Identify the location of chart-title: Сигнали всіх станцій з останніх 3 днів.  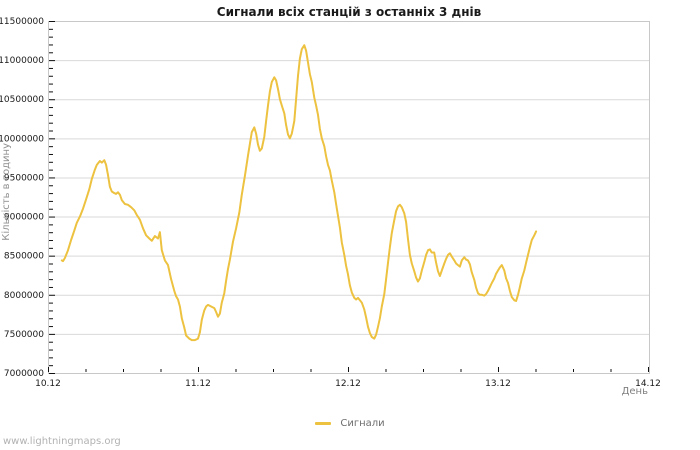
(349, 12).